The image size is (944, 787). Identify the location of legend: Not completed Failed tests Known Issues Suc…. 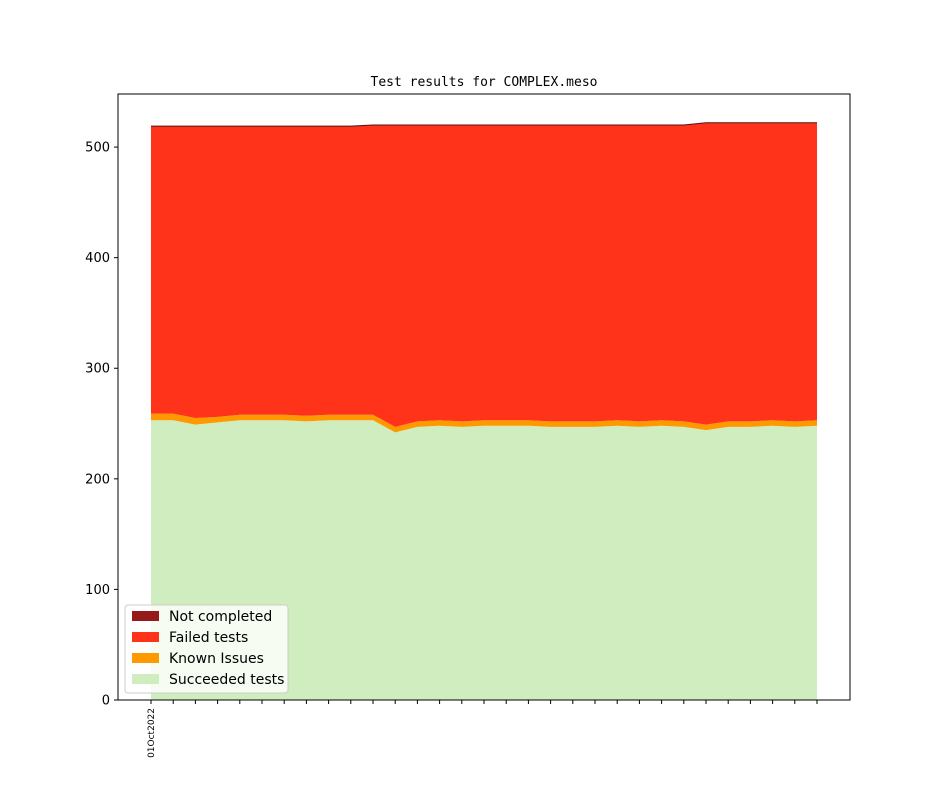
(206, 649).